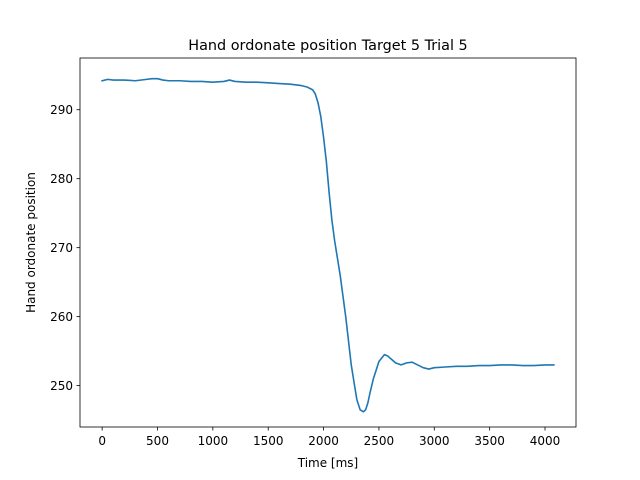 This screenshot has height=480, width=640. What do you see at coordinates (102, 441) in the screenshot?
I see `x-tick-label: 0` at bounding box center [102, 441].